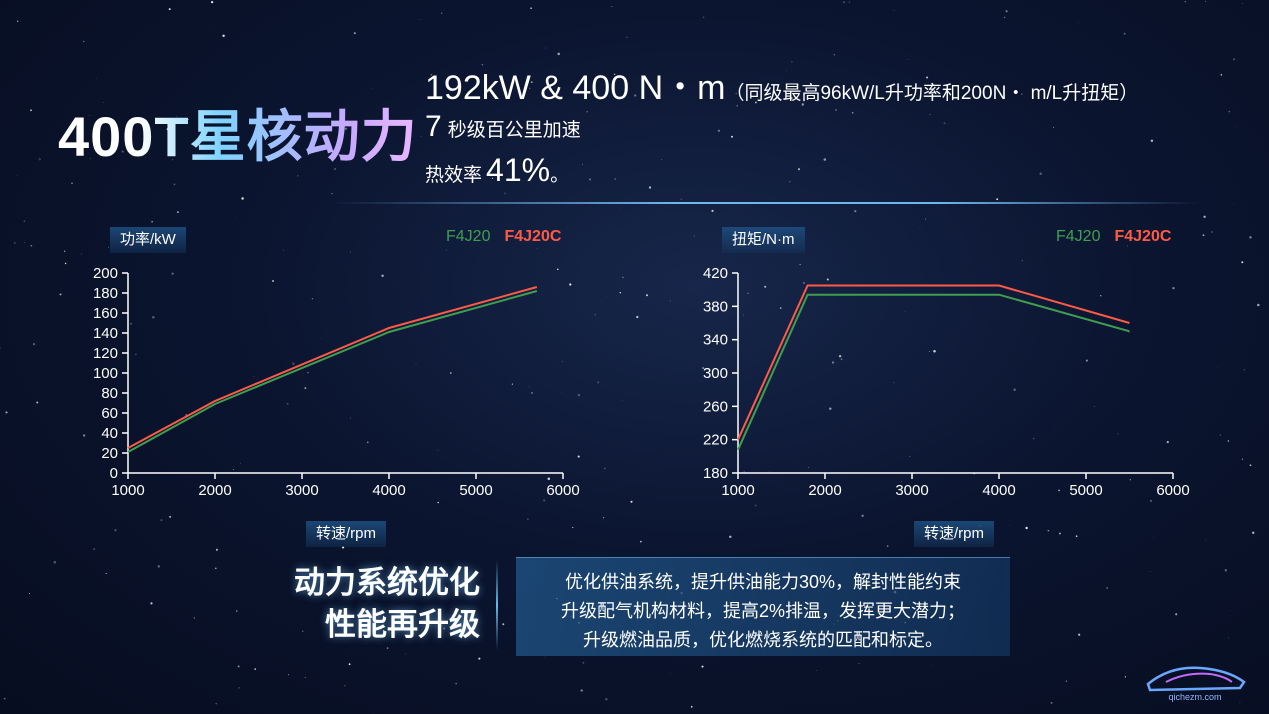 This screenshot has height=714, width=1269. I want to click on x-tick-label: 1000, so click(737, 490).